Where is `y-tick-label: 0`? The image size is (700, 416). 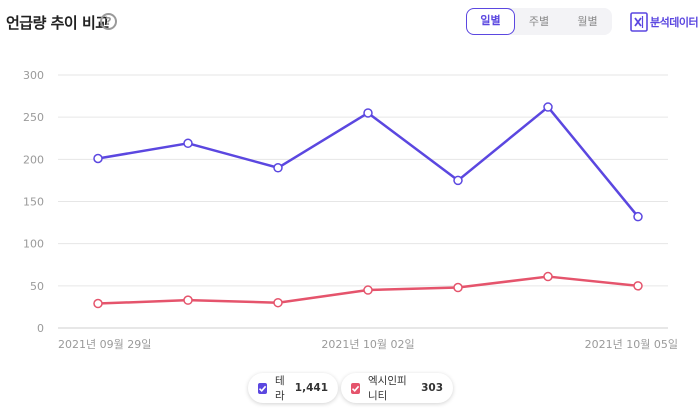 y-tick-label: 0 is located at coordinates (40, 328).